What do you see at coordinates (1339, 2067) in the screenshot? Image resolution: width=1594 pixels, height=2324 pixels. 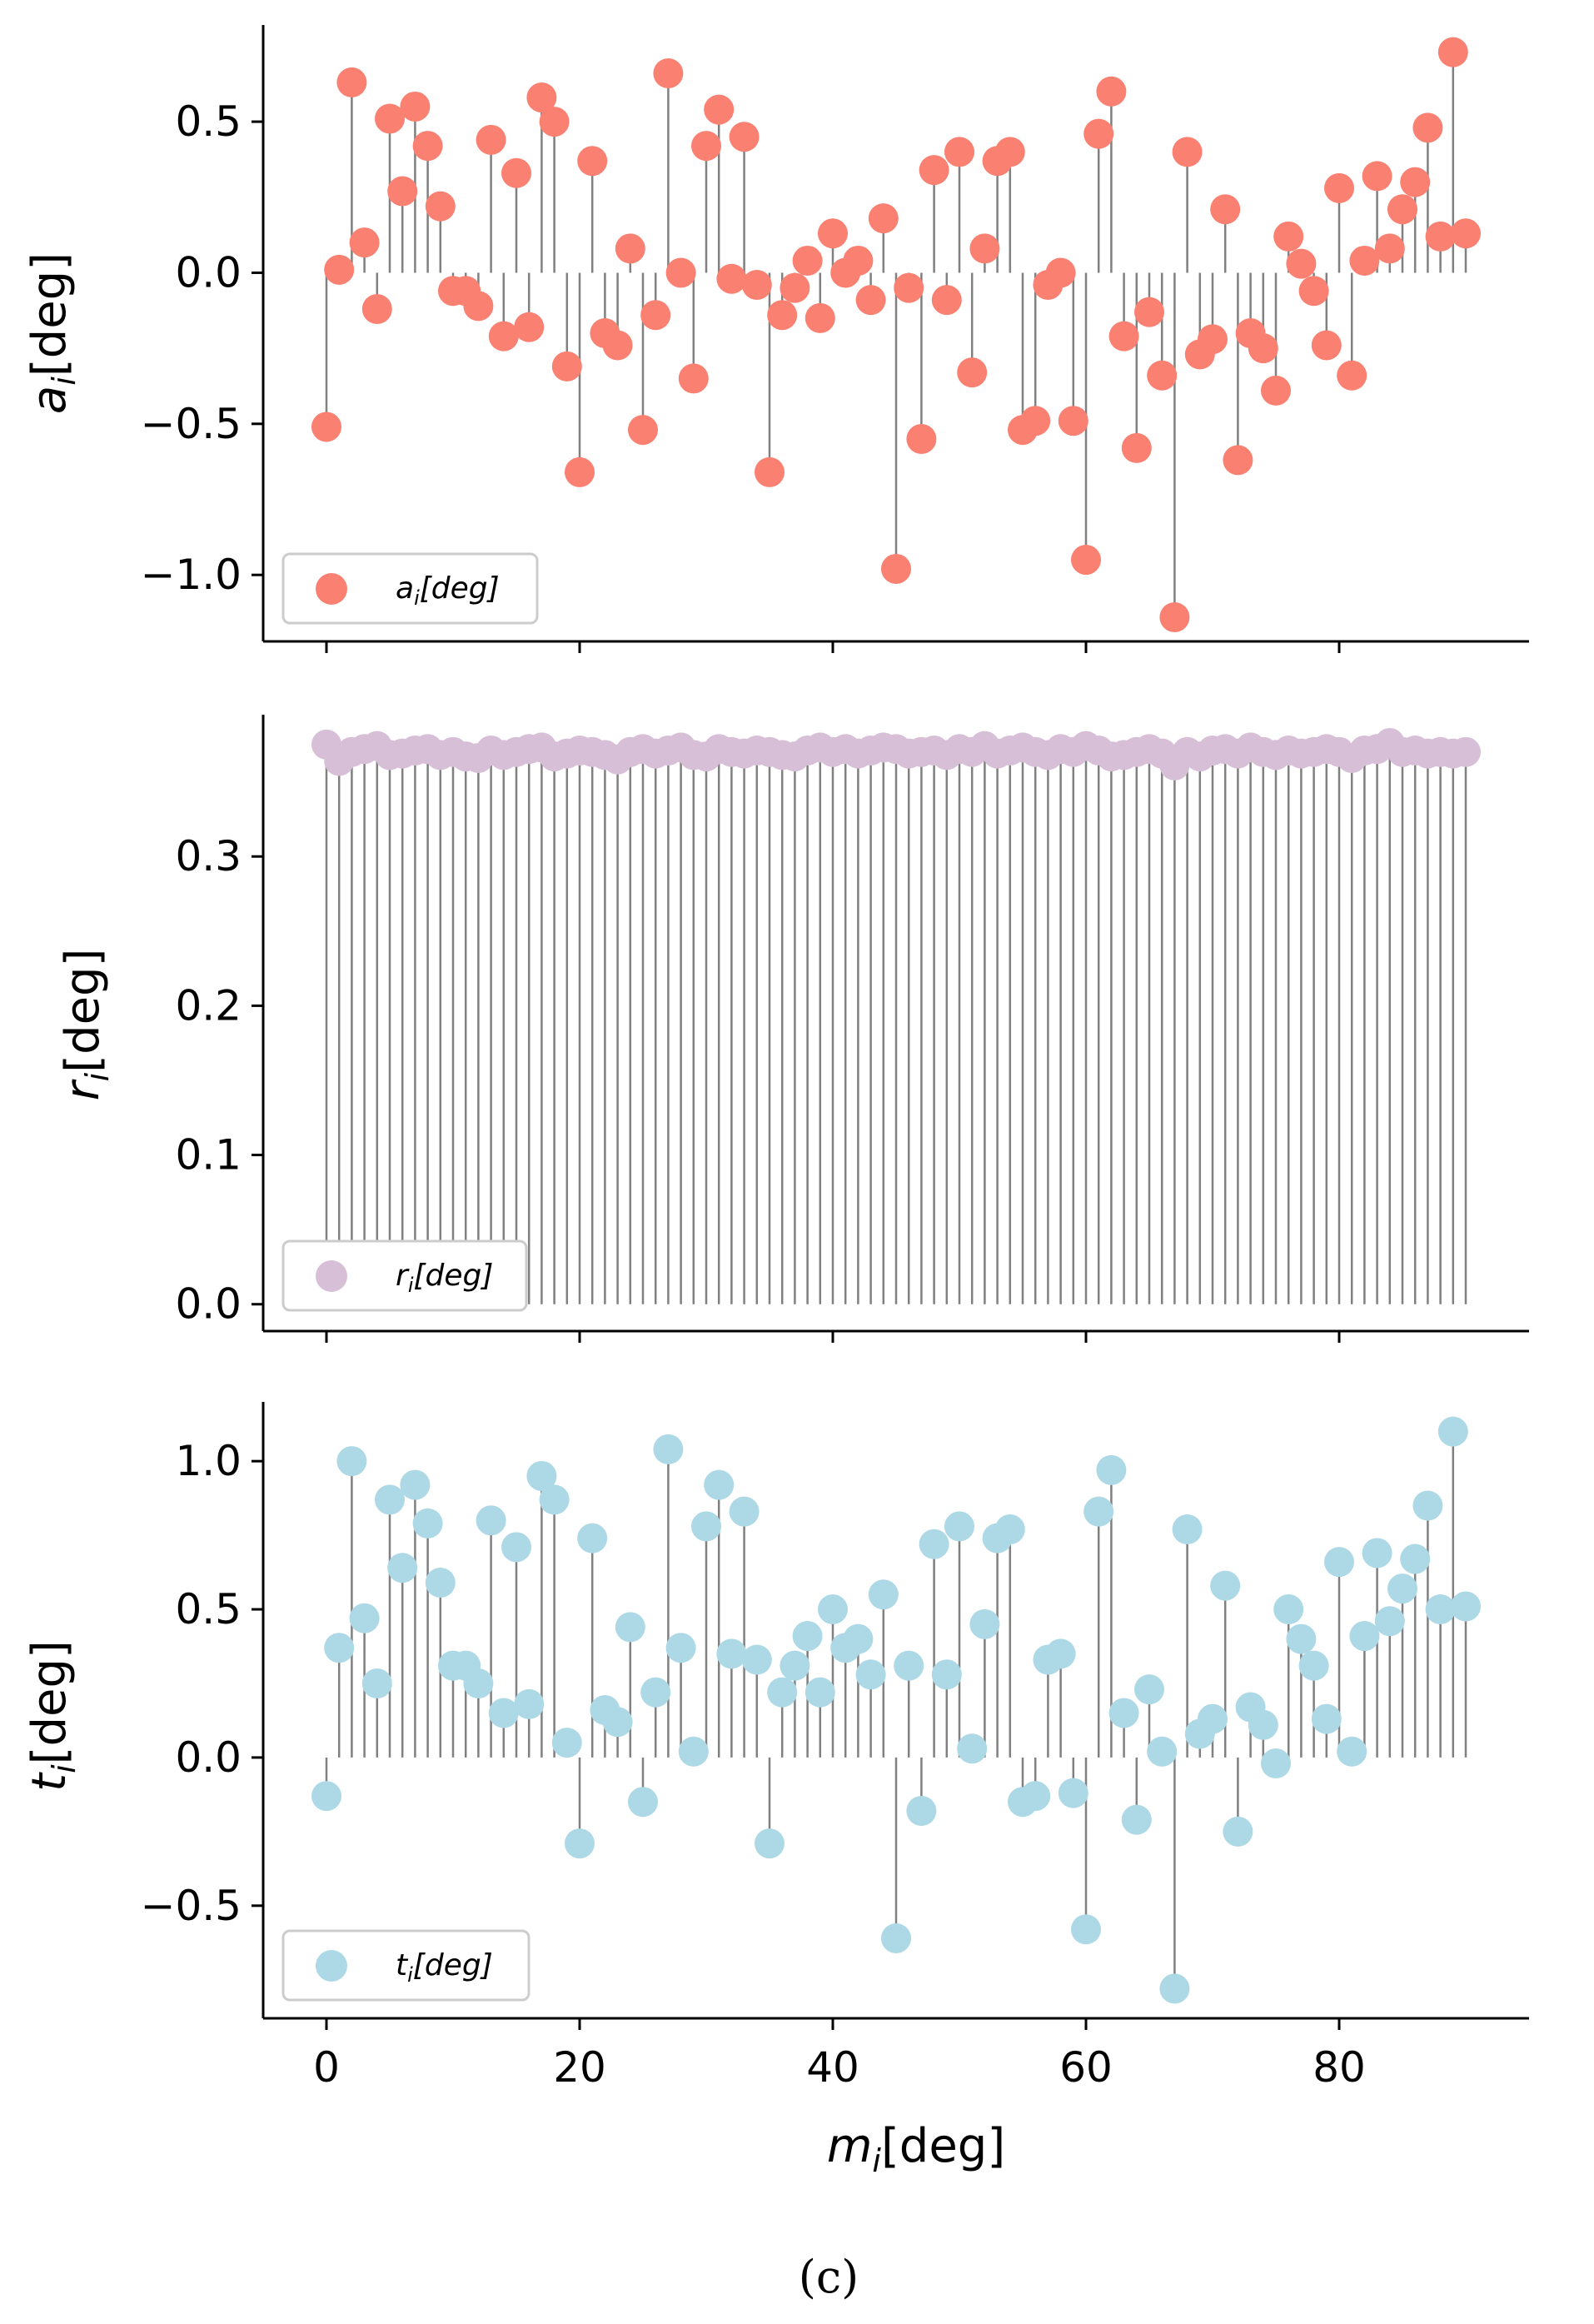 I see `panel-bottom-xtick-label: 80` at bounding box center [1339, 2067].